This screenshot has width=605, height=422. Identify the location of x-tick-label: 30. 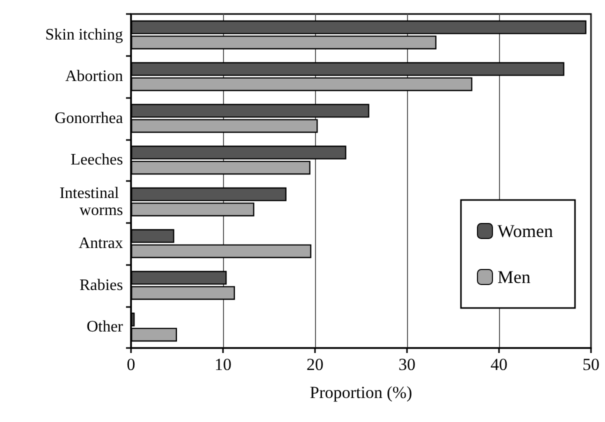
(407, 364).